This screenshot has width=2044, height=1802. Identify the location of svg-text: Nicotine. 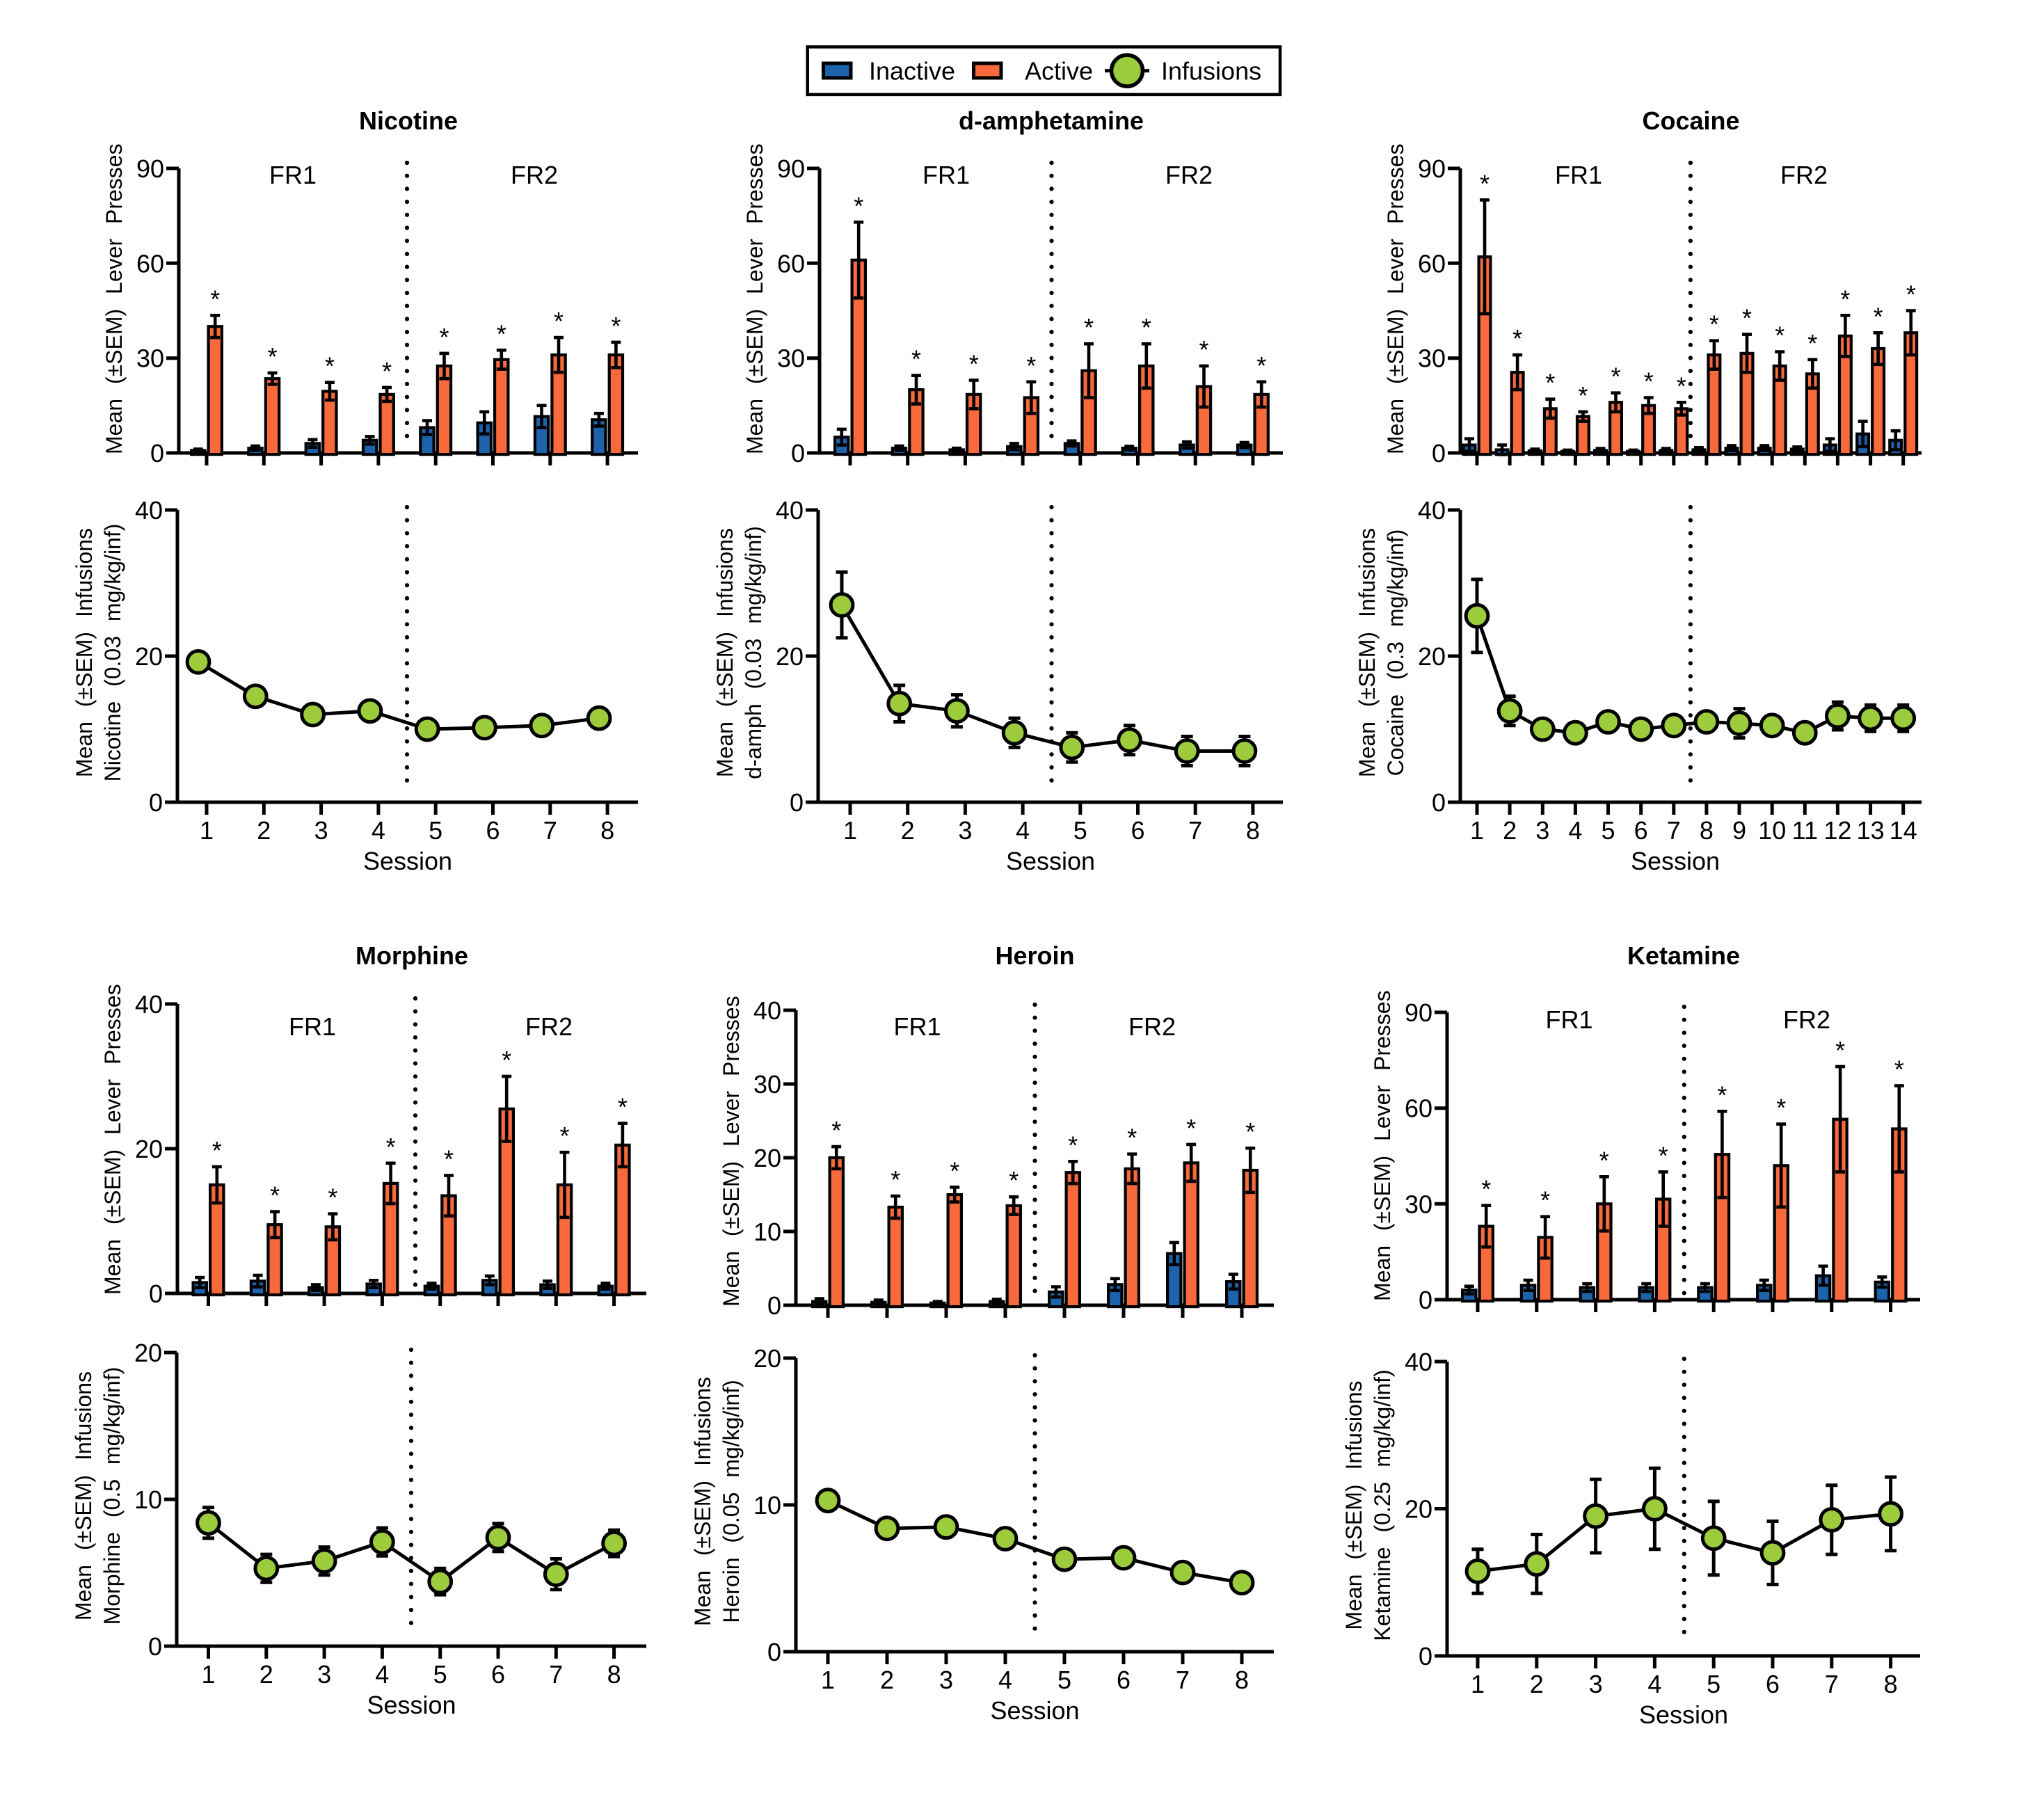
(408, 120).